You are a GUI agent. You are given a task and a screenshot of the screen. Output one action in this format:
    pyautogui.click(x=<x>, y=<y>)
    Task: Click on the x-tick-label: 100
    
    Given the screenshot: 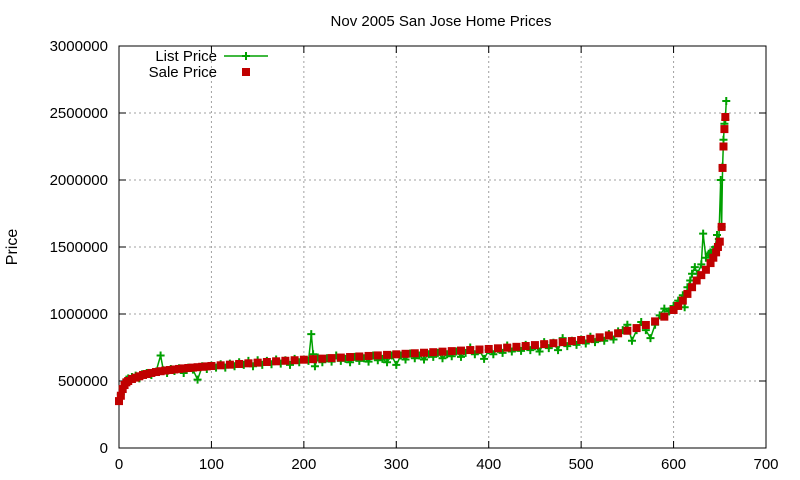 What is the action you would take?
    pyautogui.click(x=211, y=464)
    